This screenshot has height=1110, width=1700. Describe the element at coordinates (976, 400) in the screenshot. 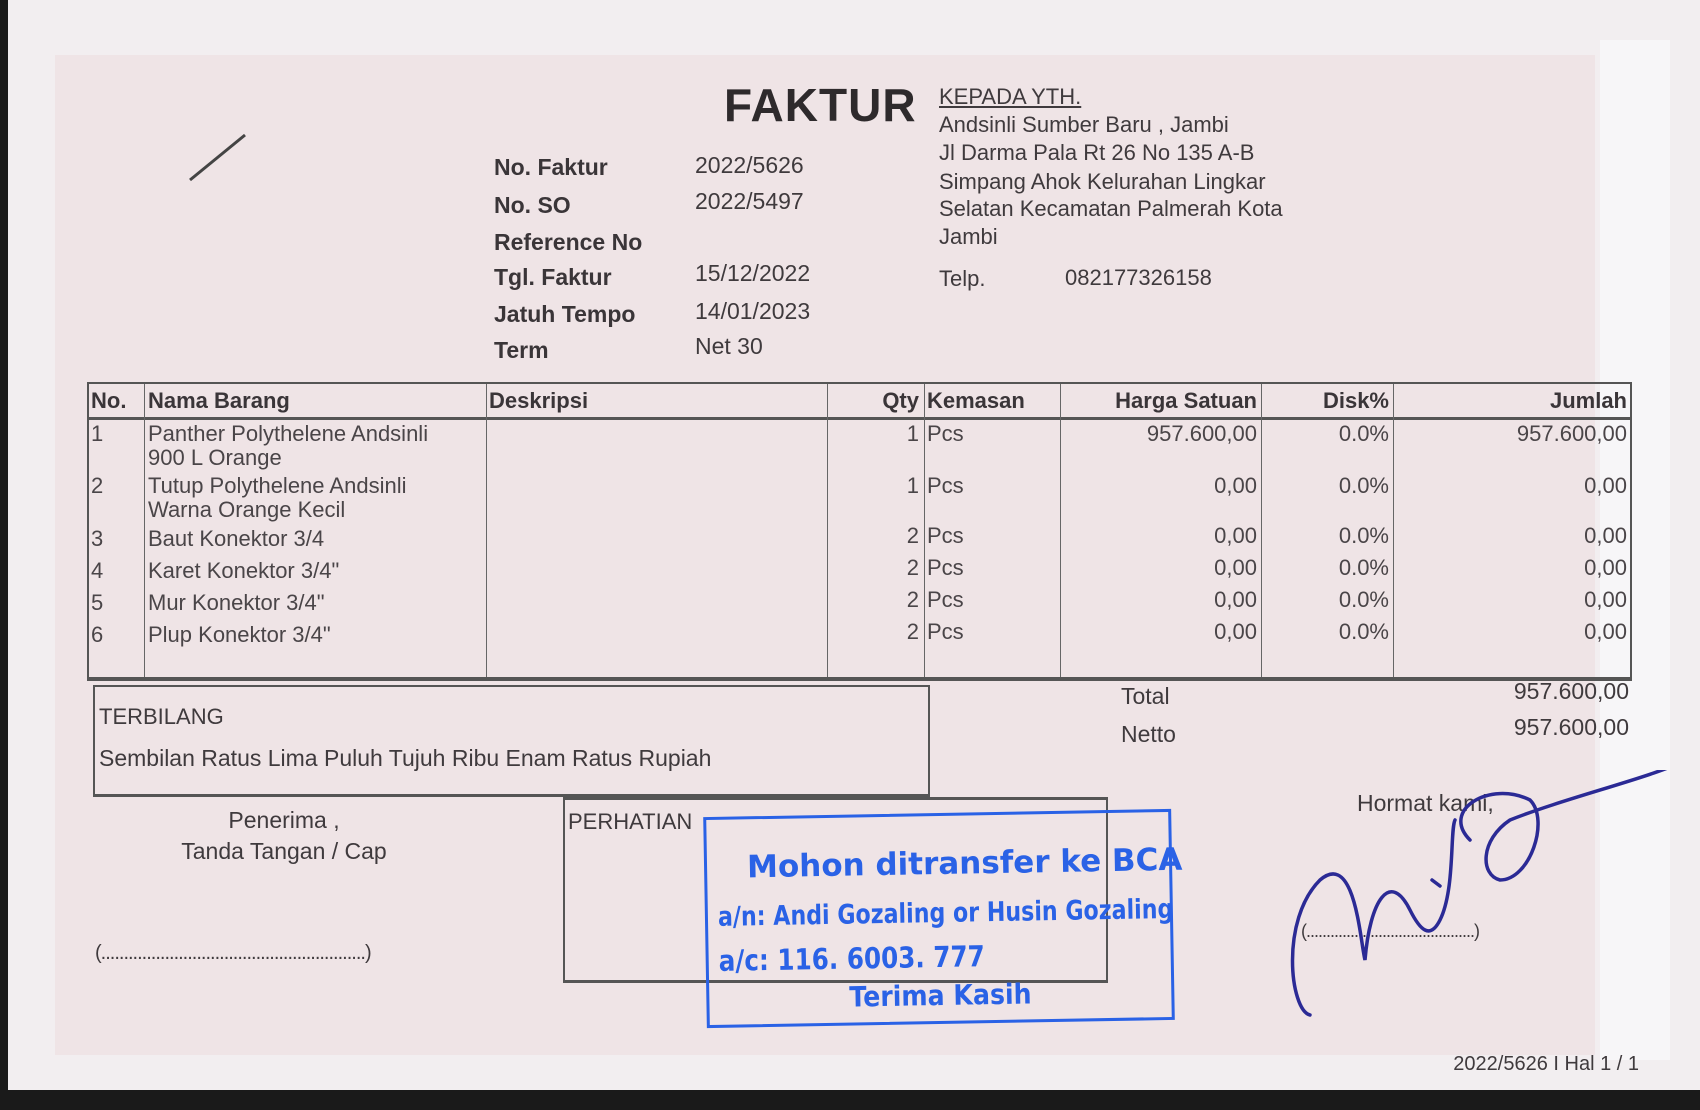

I see `column-header: Kemasan` at that location.